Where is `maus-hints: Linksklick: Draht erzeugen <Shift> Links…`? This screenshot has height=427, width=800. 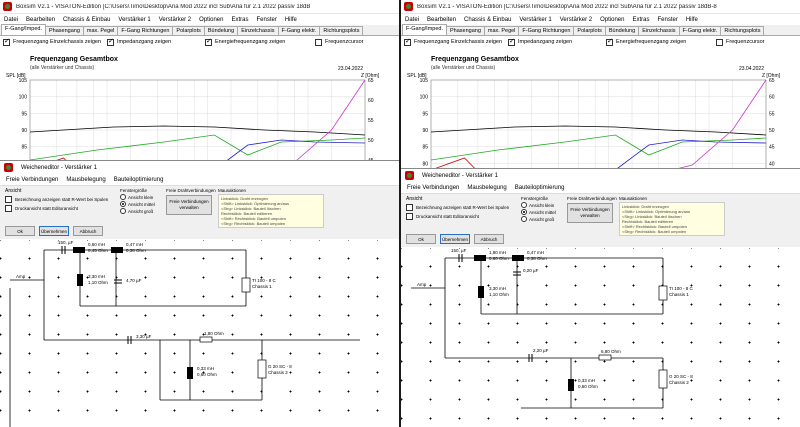 maus-hints: Linksklick: Draht erzeugen <Shift> Links… is located at coordinates (672, 219).